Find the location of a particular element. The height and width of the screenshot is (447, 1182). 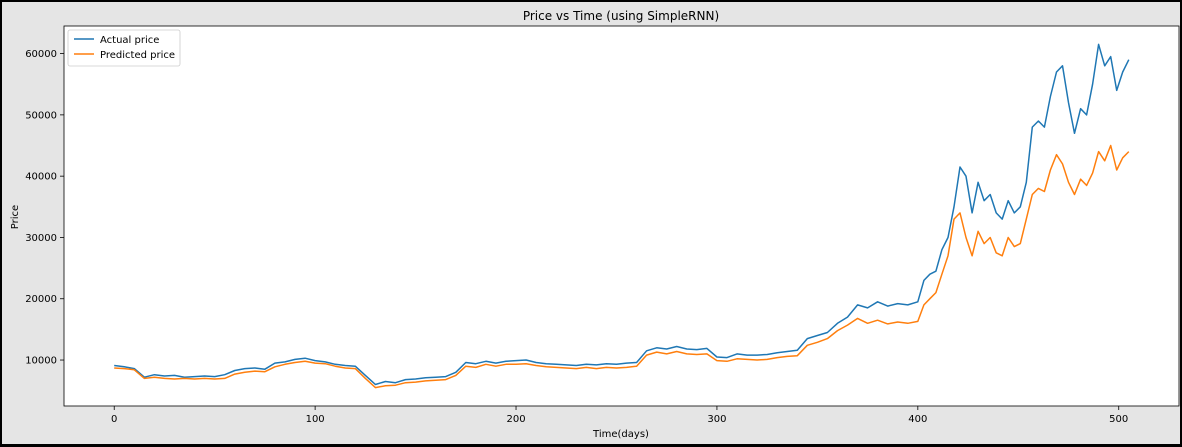

y-axis-ticks: 10000 20000 30000 40000 50000 60000 is located at coordinates (44, 208).